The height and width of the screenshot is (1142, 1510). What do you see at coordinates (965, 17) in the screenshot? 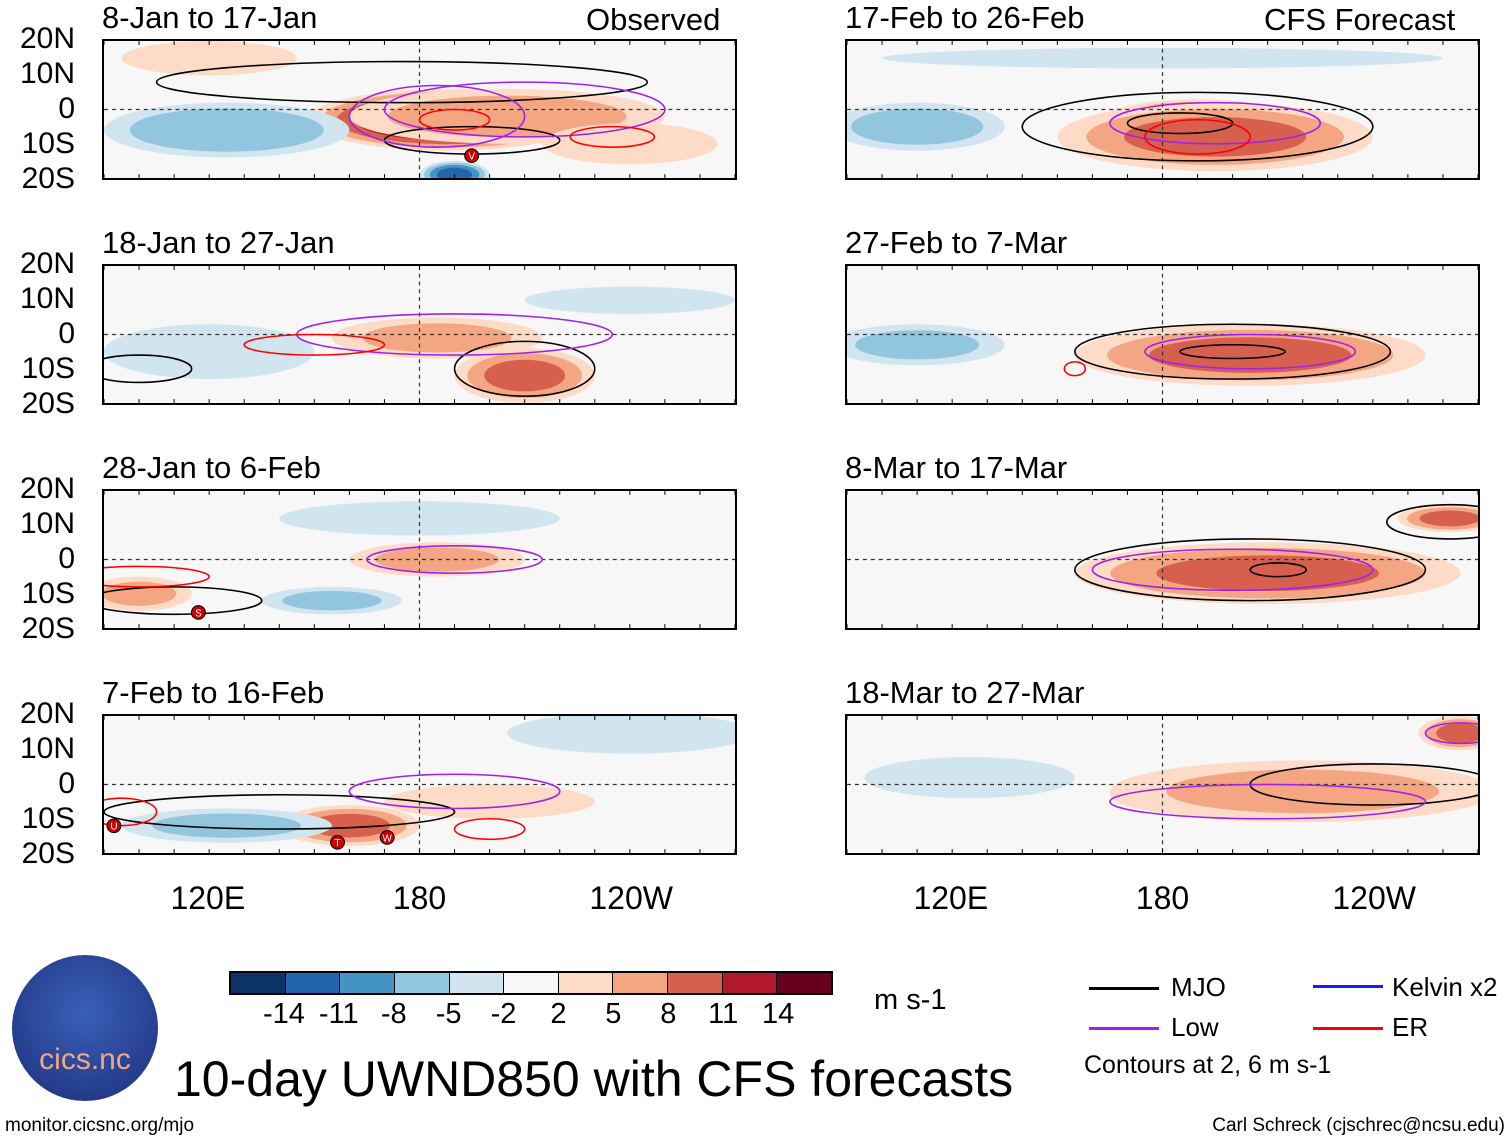
I see `panel-title: 17-Feb to 26-Feb` at bounding box center [965, 17].